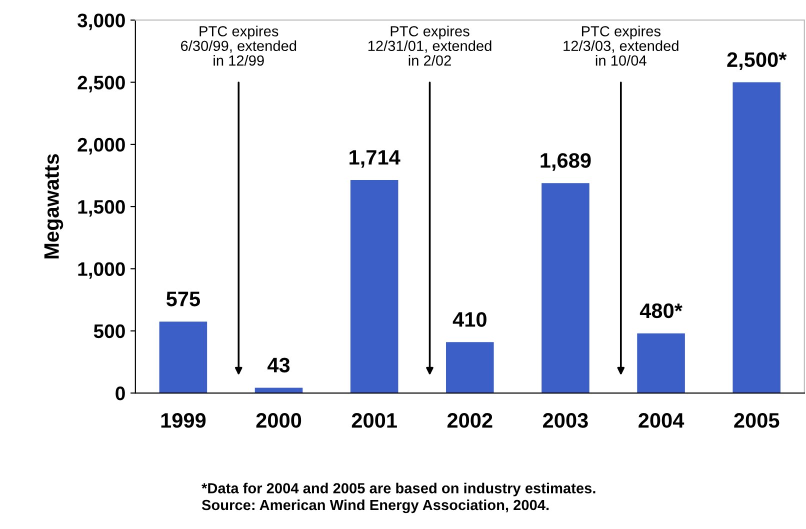 This screenshot has width=806, height=529. Describe the element at coordinates (661, 420) in the screenshot. I see `x-tick-label: 2004` at that location.